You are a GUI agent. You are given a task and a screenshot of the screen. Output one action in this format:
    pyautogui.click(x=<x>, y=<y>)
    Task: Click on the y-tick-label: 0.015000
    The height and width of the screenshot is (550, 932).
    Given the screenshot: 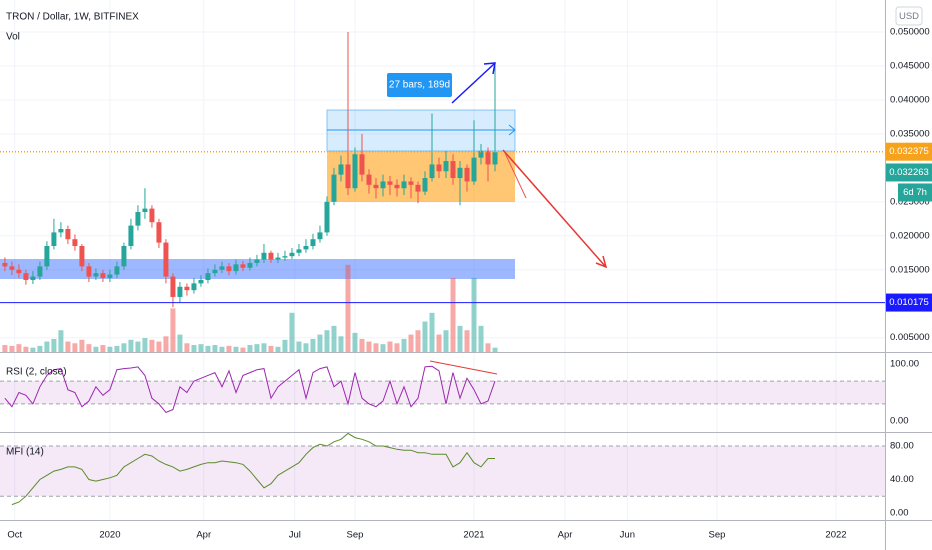 What is the action you would take?
    pyautogui.click(x=910, y=269)
    